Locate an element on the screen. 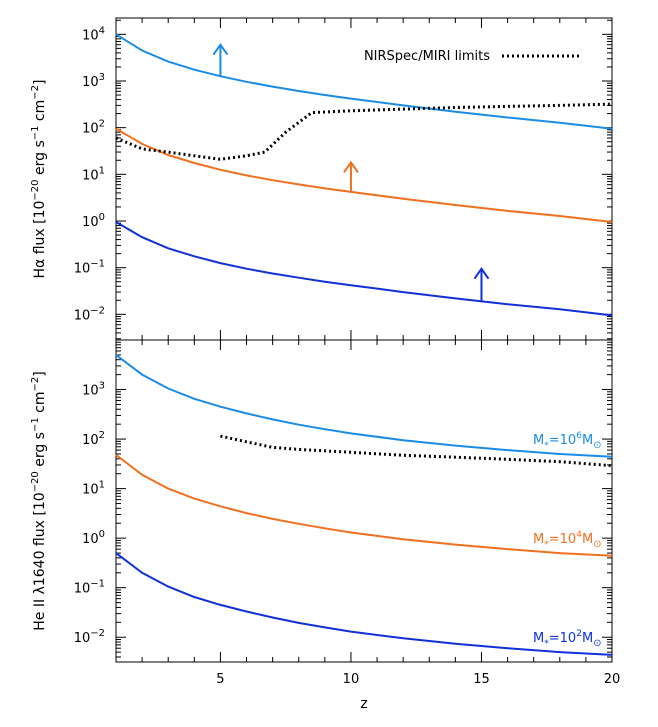 The width and height of the screenshot is (658, 727). bottom-ytick-label: 10¹ is located at coordinates (93, 489).